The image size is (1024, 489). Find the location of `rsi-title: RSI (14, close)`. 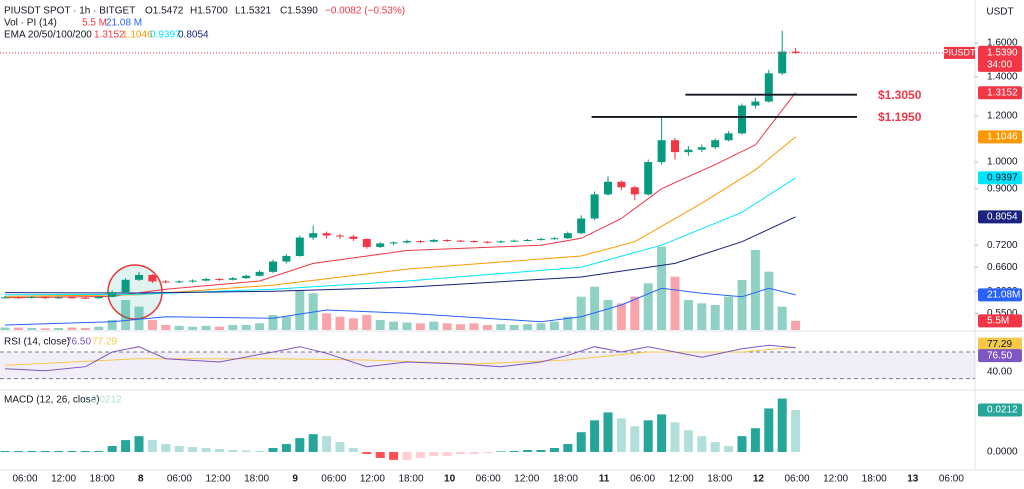

rsi-title: RSI (14, close) is located at coordinates (37, 342).